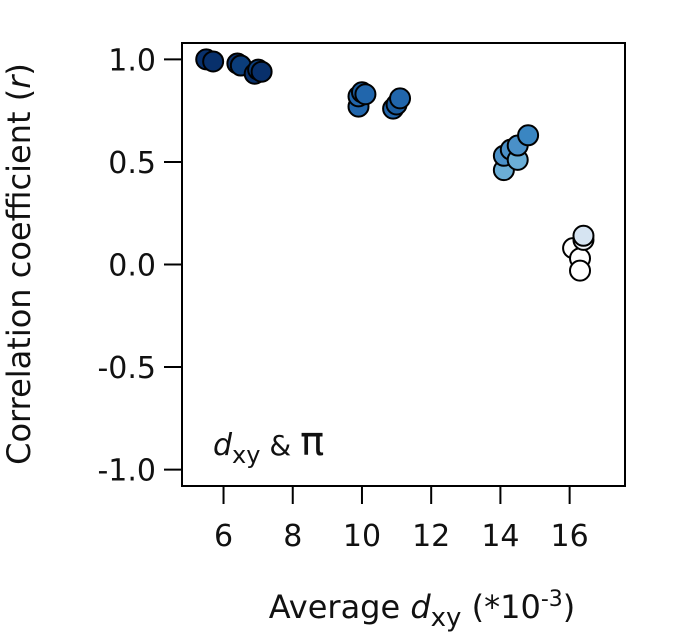 This screenshot has height=633, width=677. Describe the element at coordinates (268, 444) in the screenshot. I see `annotation-label: dxy & π` at that location.